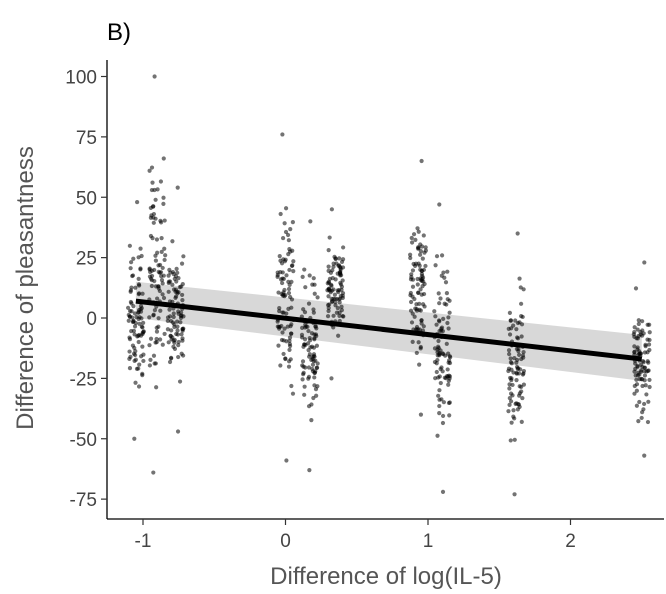 This screenshot has height=594, width=666. I want to click on y-tick-label: 75, so click(86, 138).